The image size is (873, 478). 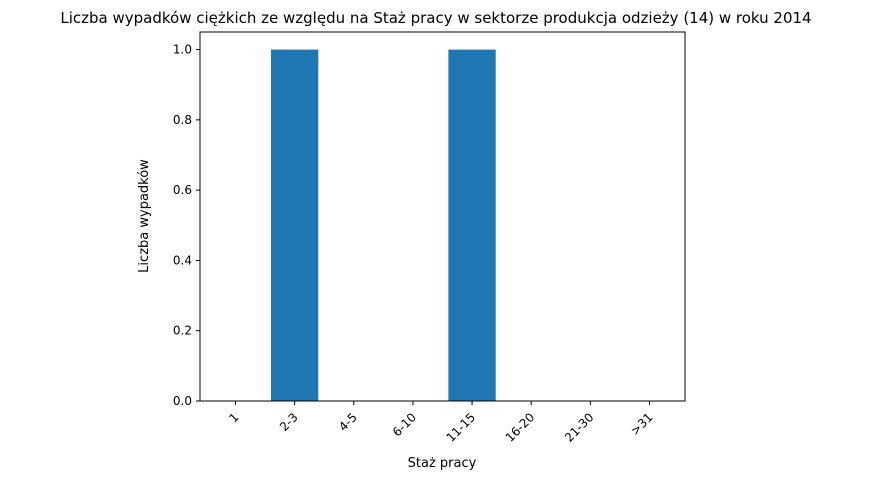 What do you see at coordinates (182, 190) in the screenshot?
I see `y-tick-label: 0.6` at bounding box center [182, 190].